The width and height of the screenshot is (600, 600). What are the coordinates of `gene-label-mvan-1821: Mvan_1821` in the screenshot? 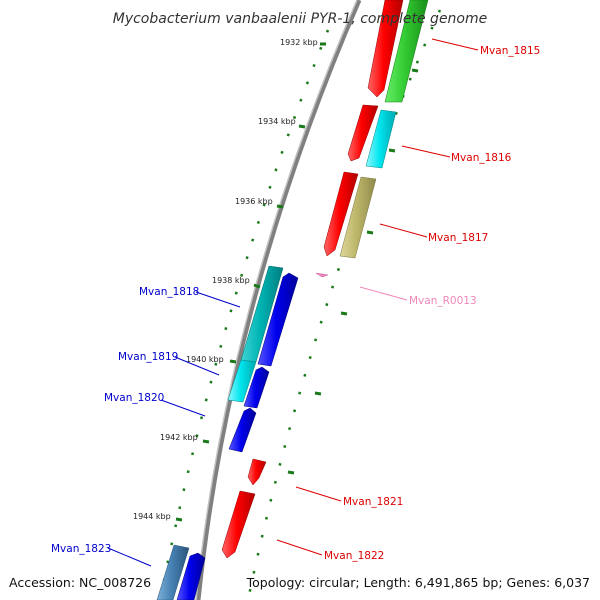 It's located at (373, 502).